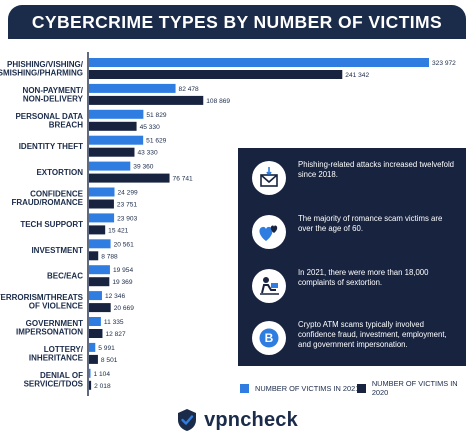 This screenshot has width=474, height=437. I want to click on value-label: 23 751, so click(127, 205).